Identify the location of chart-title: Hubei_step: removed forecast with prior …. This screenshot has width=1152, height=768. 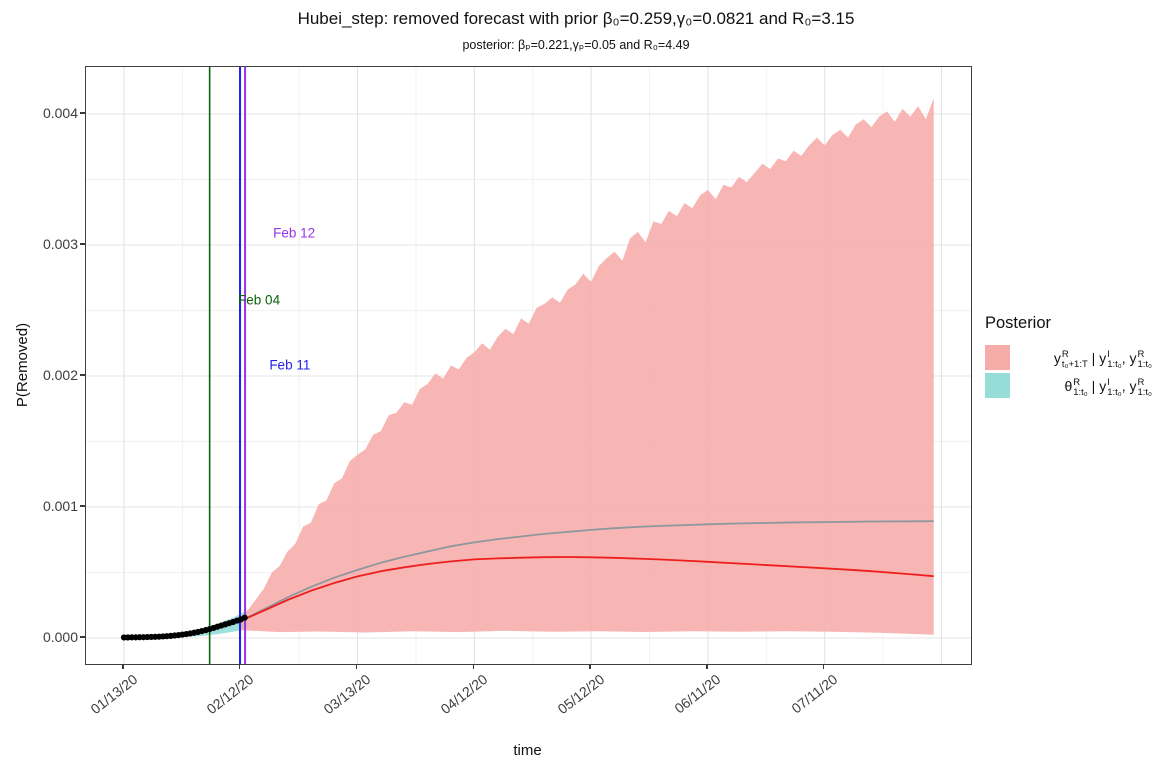
(576, 18).